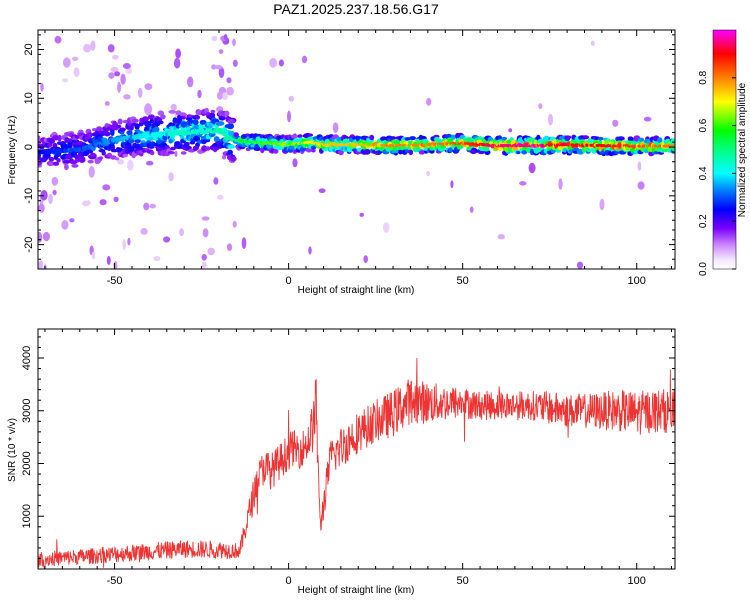 This screenshot has height=600, width=750. I want to click on snr-x-tick-label: 100, so click(637, 581).